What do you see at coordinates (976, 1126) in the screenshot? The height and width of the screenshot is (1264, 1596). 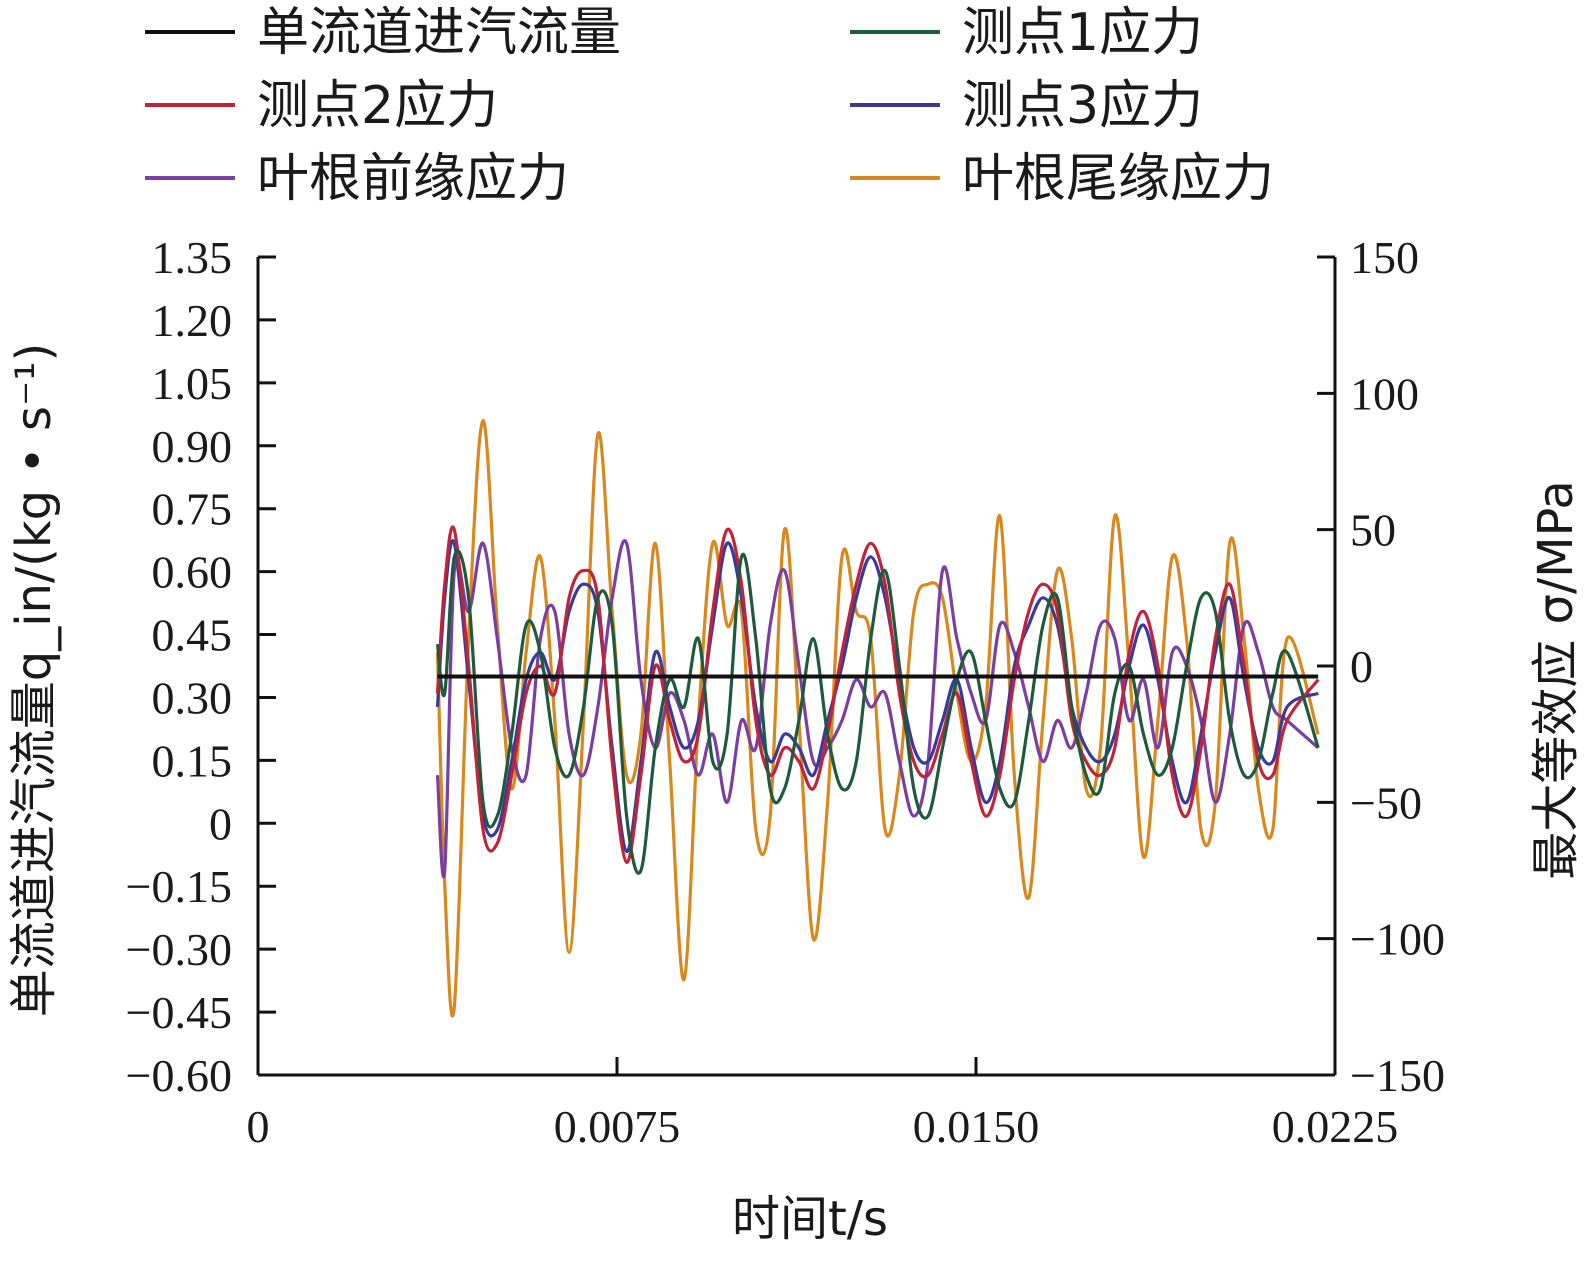 I see `x-tick-label: 0.0150` at bounding box center [976, 1126].